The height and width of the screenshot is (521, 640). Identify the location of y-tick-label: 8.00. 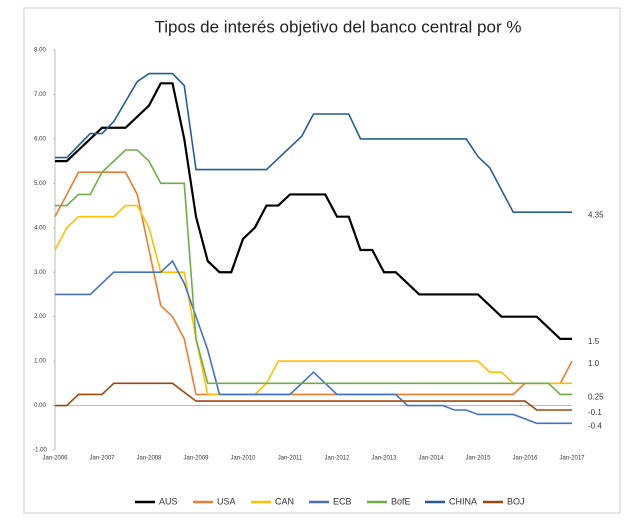
(40, 51).